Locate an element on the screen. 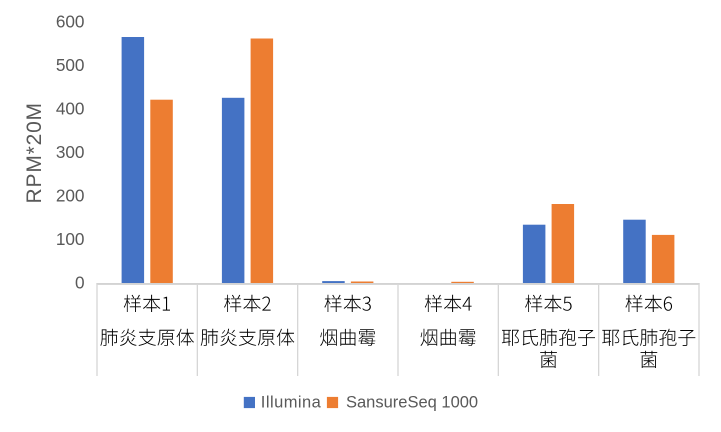  svg-text: Illumina is located at coordinates (291, 403).